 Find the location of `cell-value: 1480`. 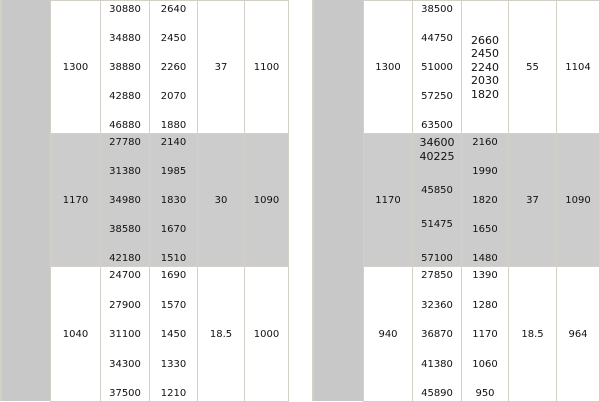

cell-value: 1480 is located at coordinates (485, 258).